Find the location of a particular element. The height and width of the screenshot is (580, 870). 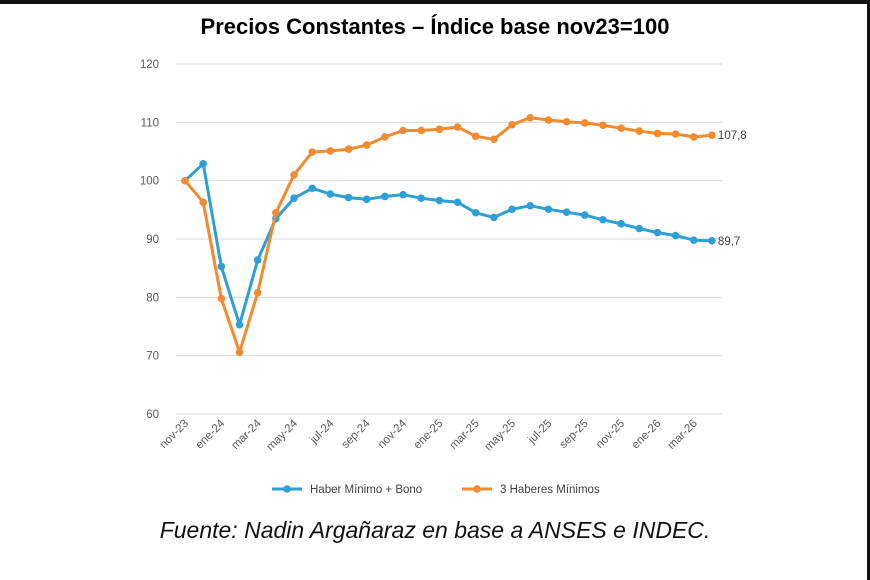

y-tick-label: 80 is located at coordinates (152, 298).